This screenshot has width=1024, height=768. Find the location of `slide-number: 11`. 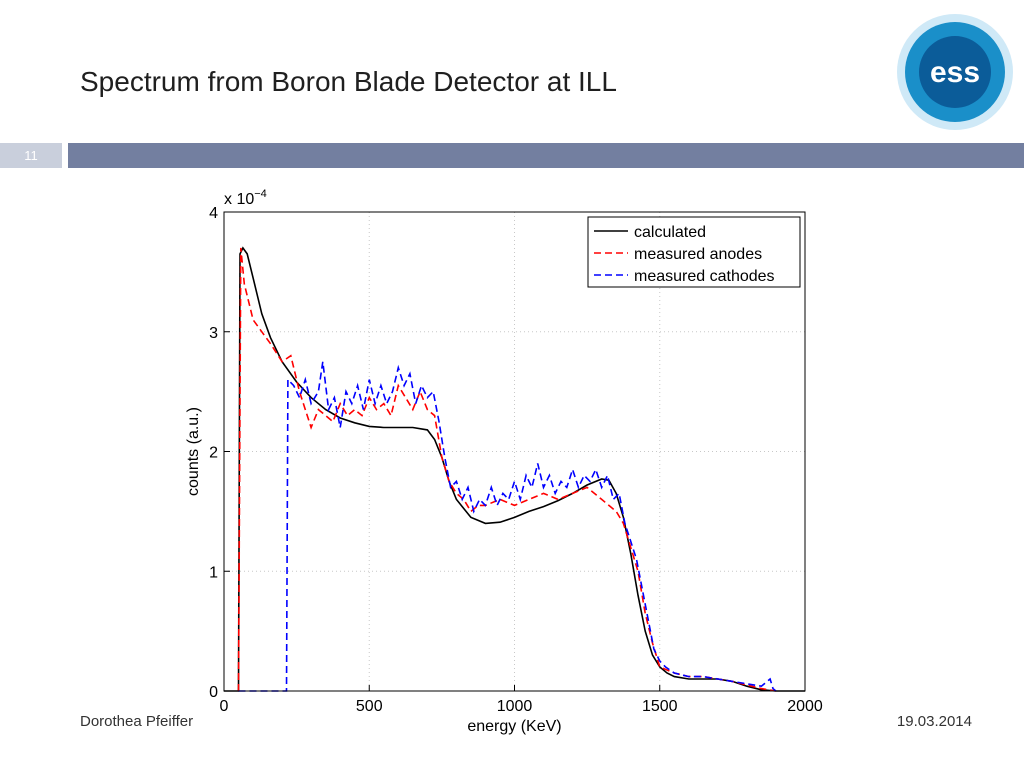

slide-number: 11 is located at coordinates (31, 155).